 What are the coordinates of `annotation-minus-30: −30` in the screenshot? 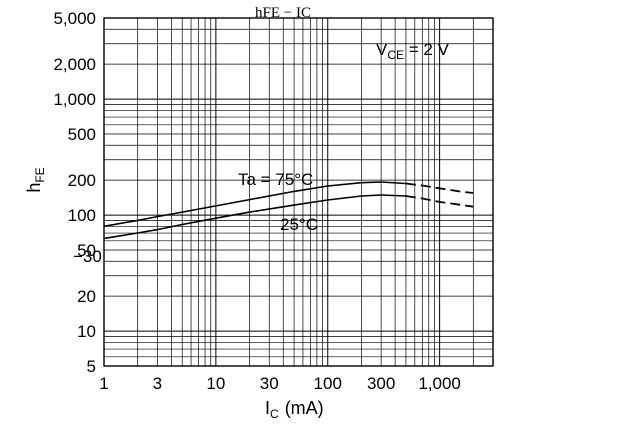 It's located at (87, 256).